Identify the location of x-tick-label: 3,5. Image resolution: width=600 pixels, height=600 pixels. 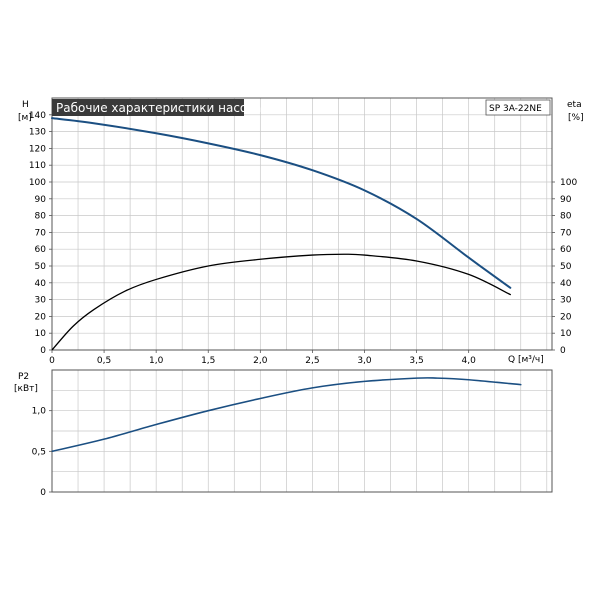
(416, 361).